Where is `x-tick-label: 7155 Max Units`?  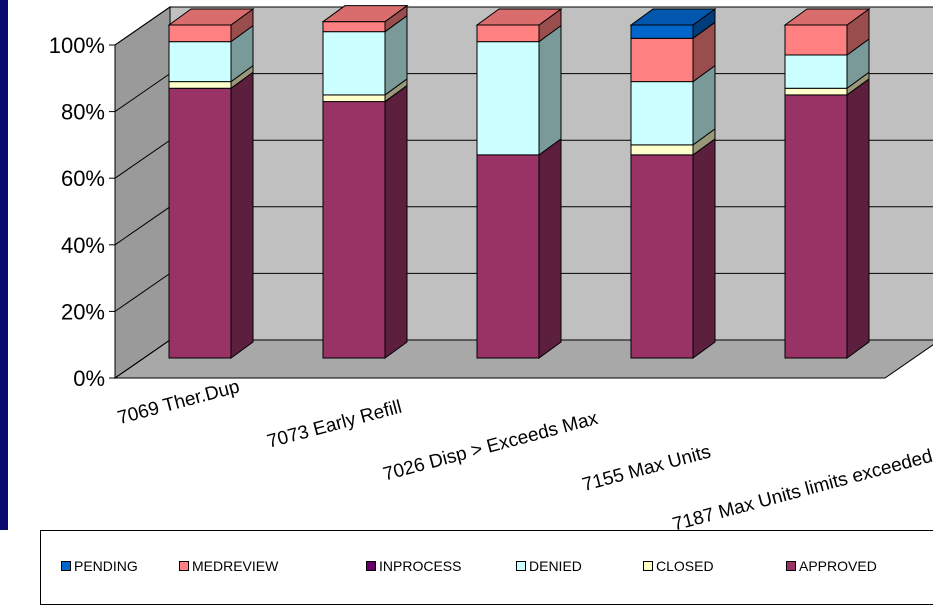
x-tick-label: 7155 Max Units is located at coordinates (646, 468).